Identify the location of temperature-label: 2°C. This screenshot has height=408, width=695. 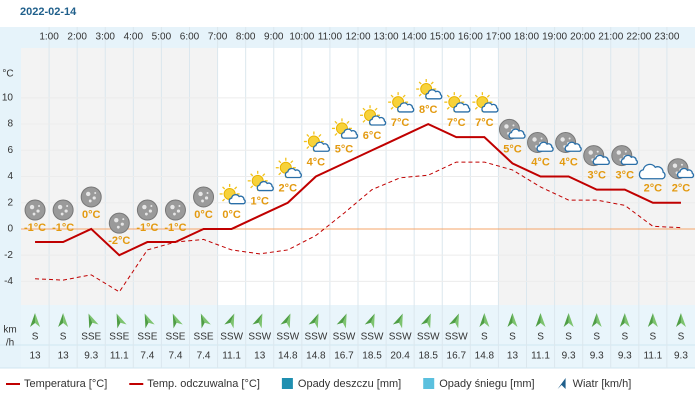
(288, 189).